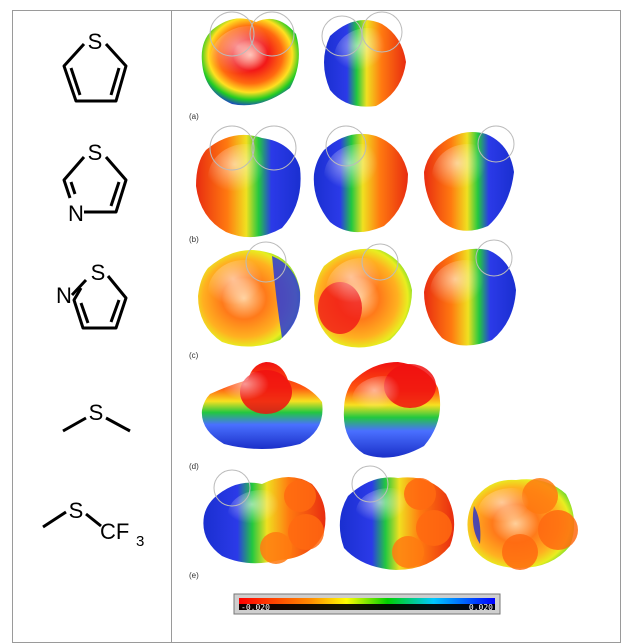 This screenshot has height=644, width=633. Describe the element at coordinates (255, 607) in the screenshot. I see `scale-min-label: -0.020` at that location.